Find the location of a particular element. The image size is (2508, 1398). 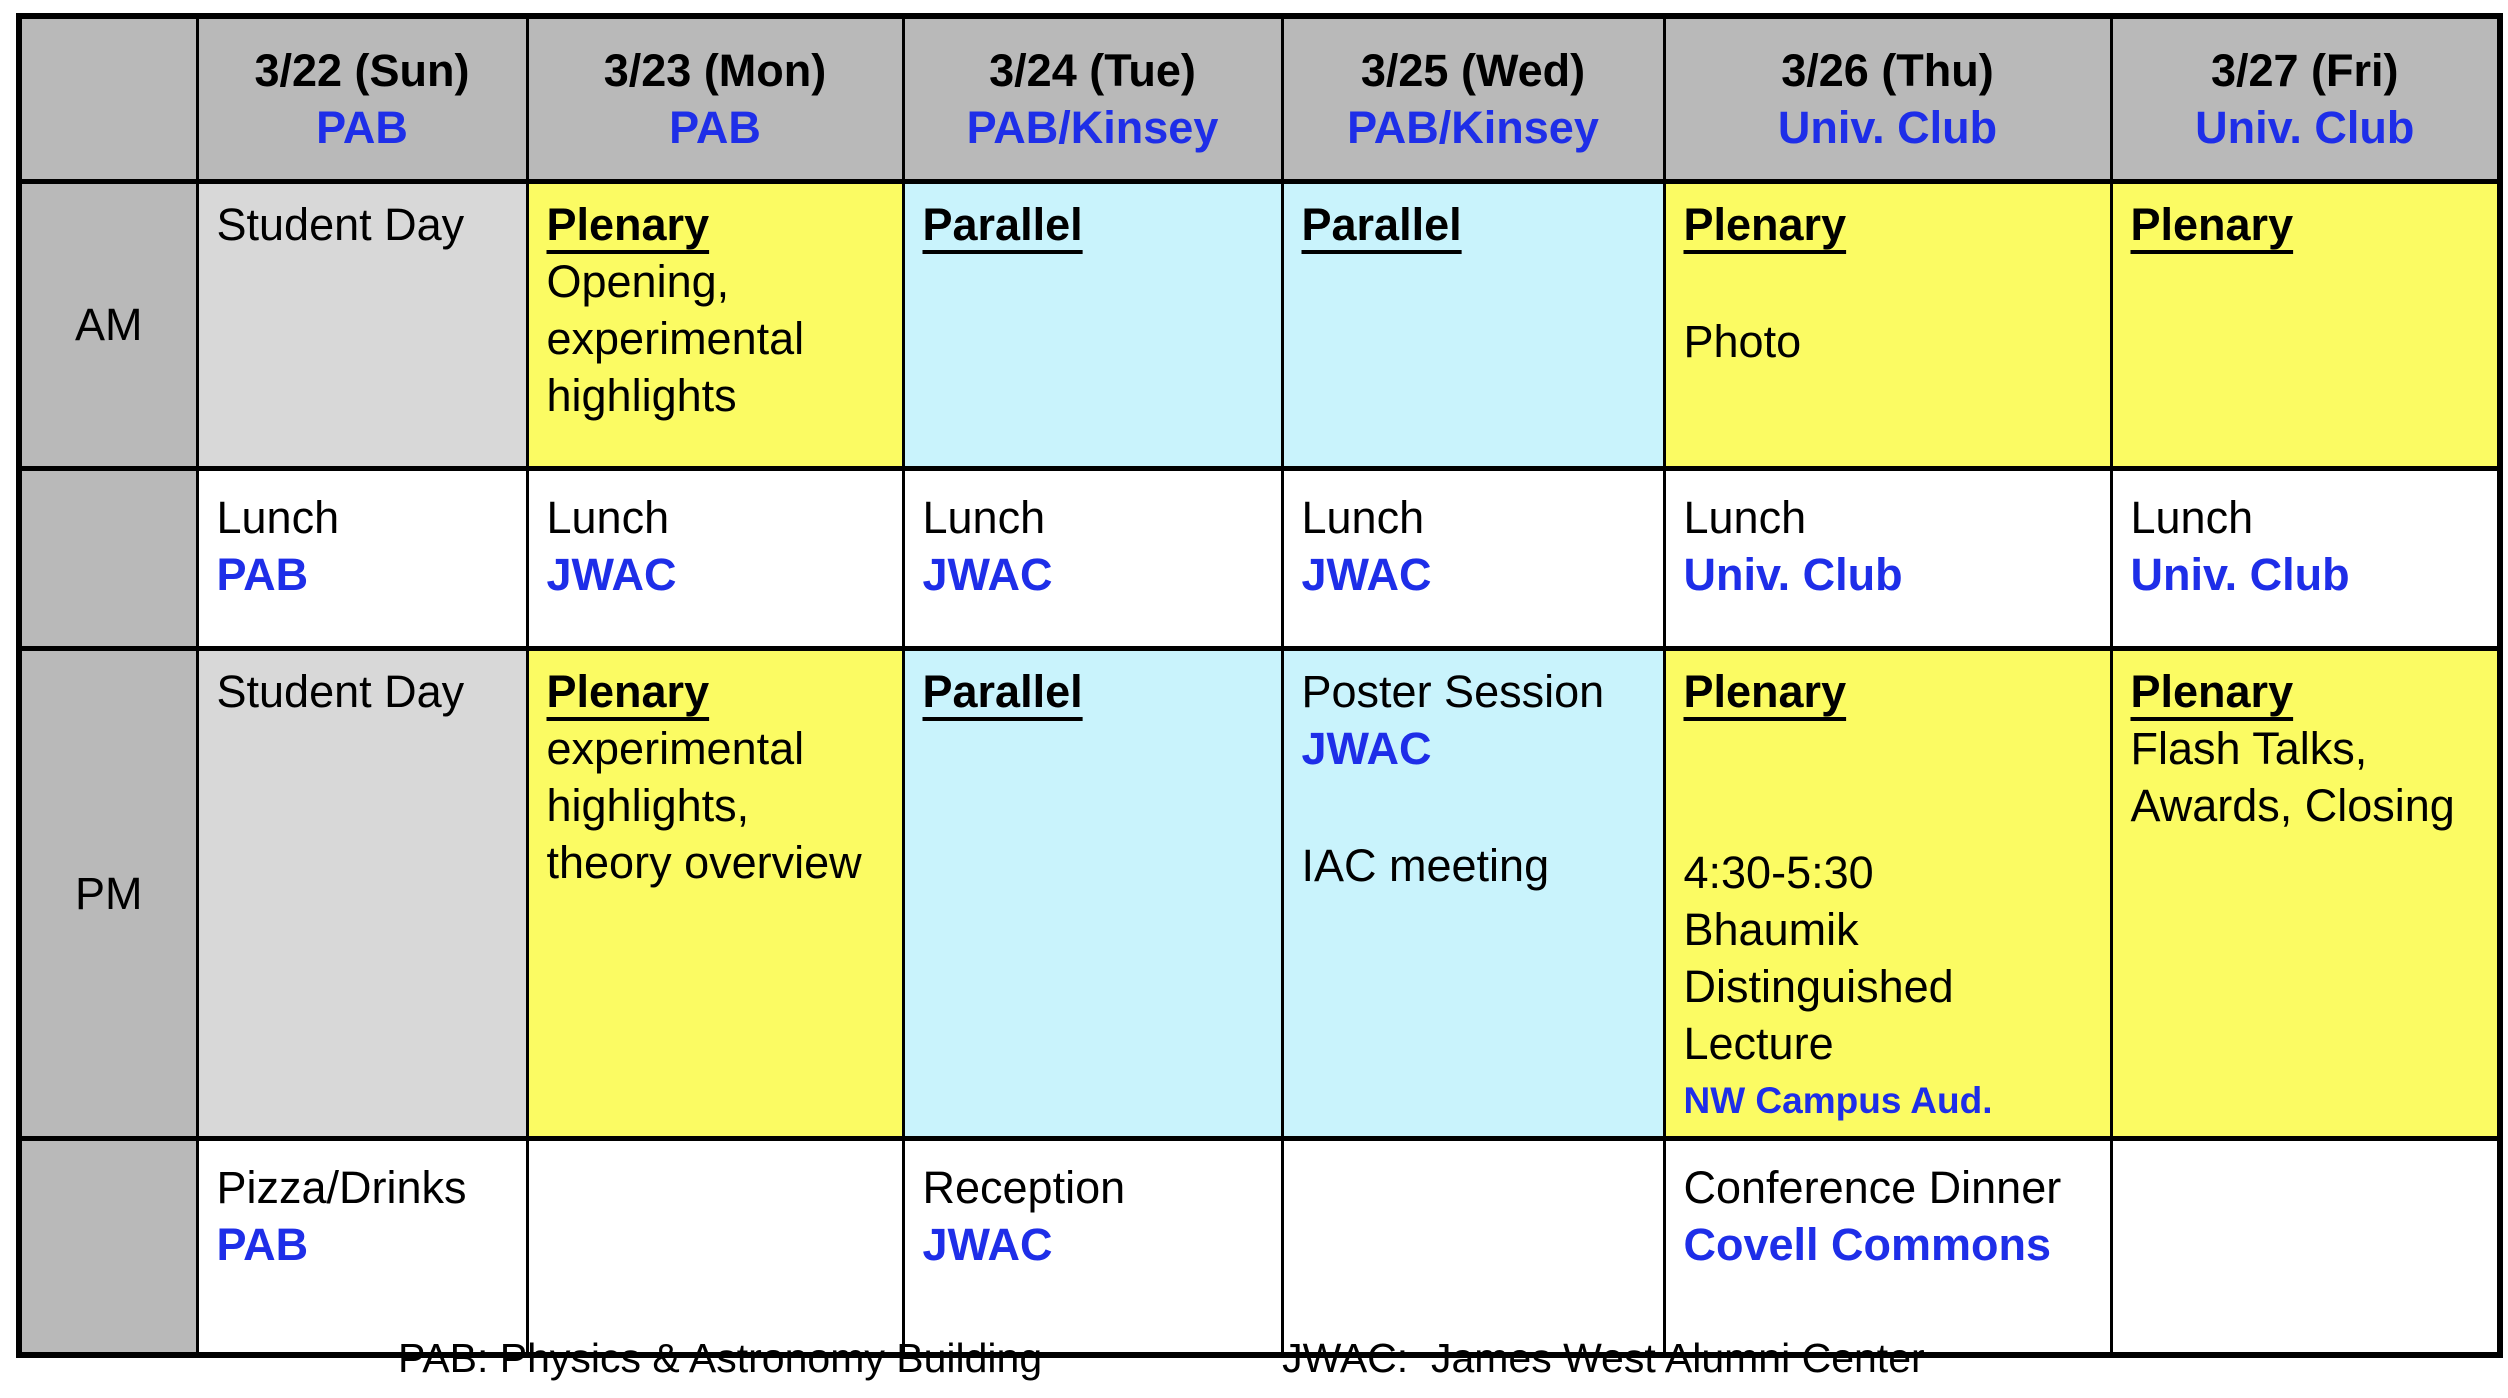

cell-am-sun: Student Day is located at coordinates (362, 324).